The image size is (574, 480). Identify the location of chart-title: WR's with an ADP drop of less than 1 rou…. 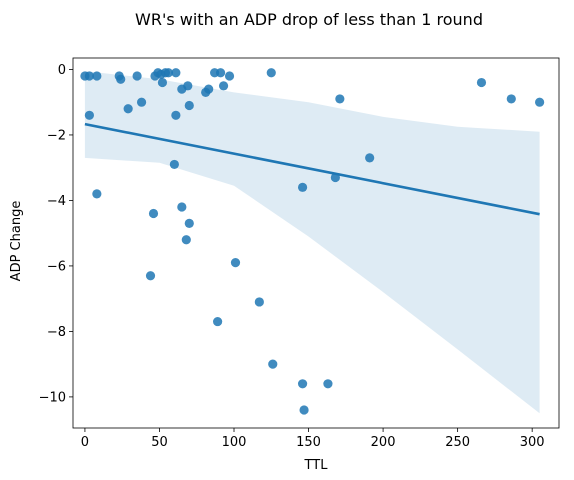
(309, 19).